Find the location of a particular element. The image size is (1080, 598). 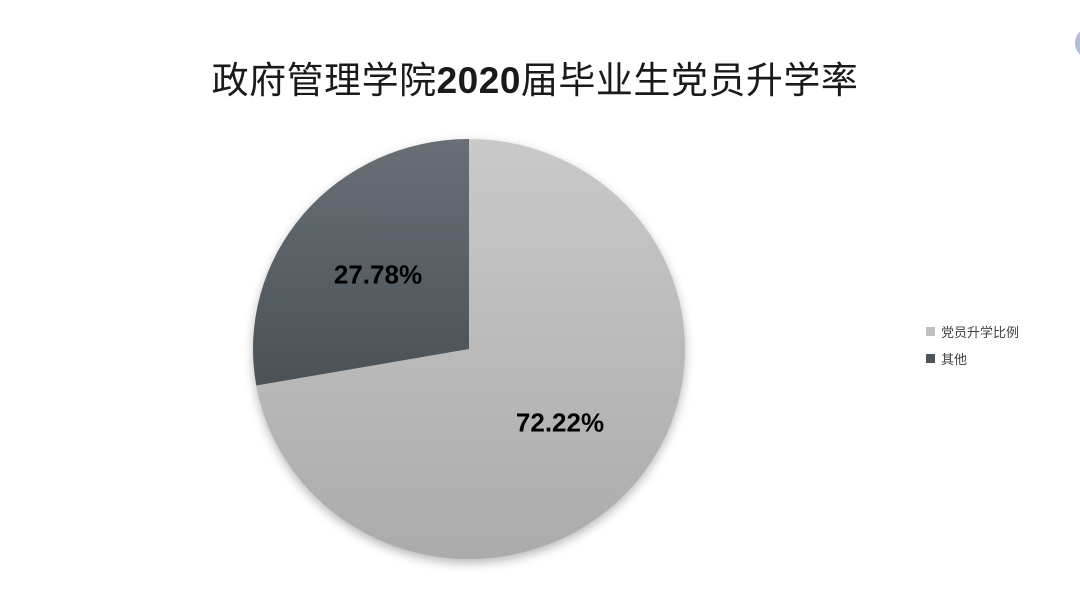

chart-legend: 党员升学比例 其他 is located at coordinates (972, 345).